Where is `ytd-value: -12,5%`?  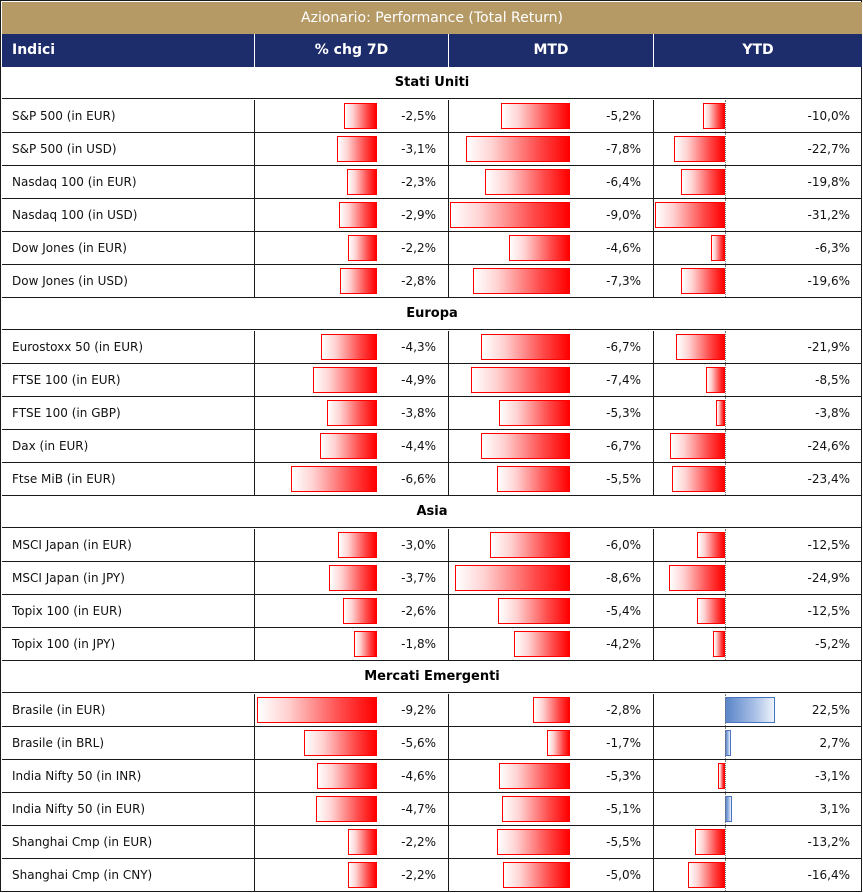 ytd-value: -12,5% is located at coordinates (828, 545).